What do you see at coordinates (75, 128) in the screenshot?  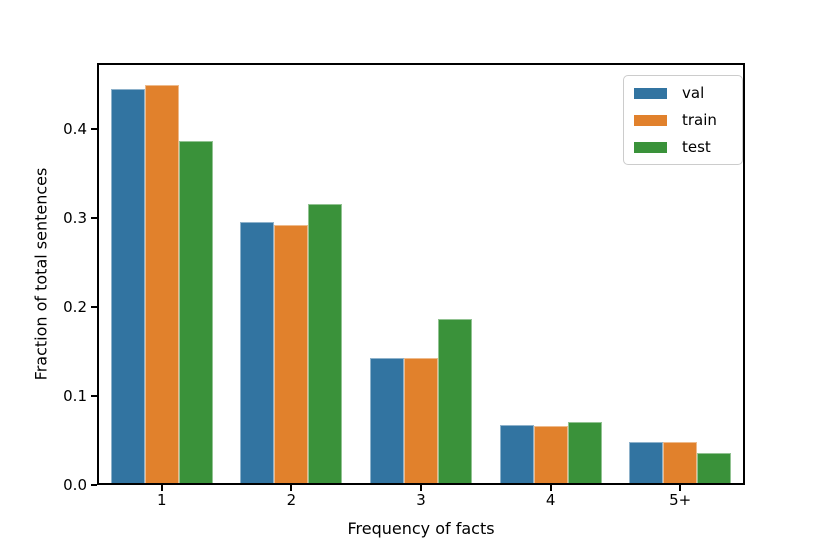 I see `y-tick-label: 0.4` at bounding box center [75, 128].